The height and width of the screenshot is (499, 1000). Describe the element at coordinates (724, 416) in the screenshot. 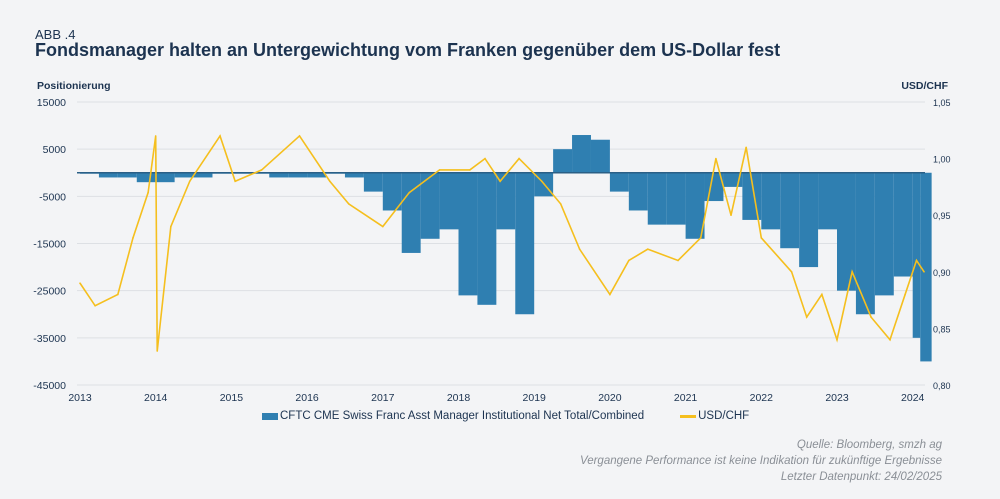

I see `legend-label-usdchf: USD/CHF` at that location.